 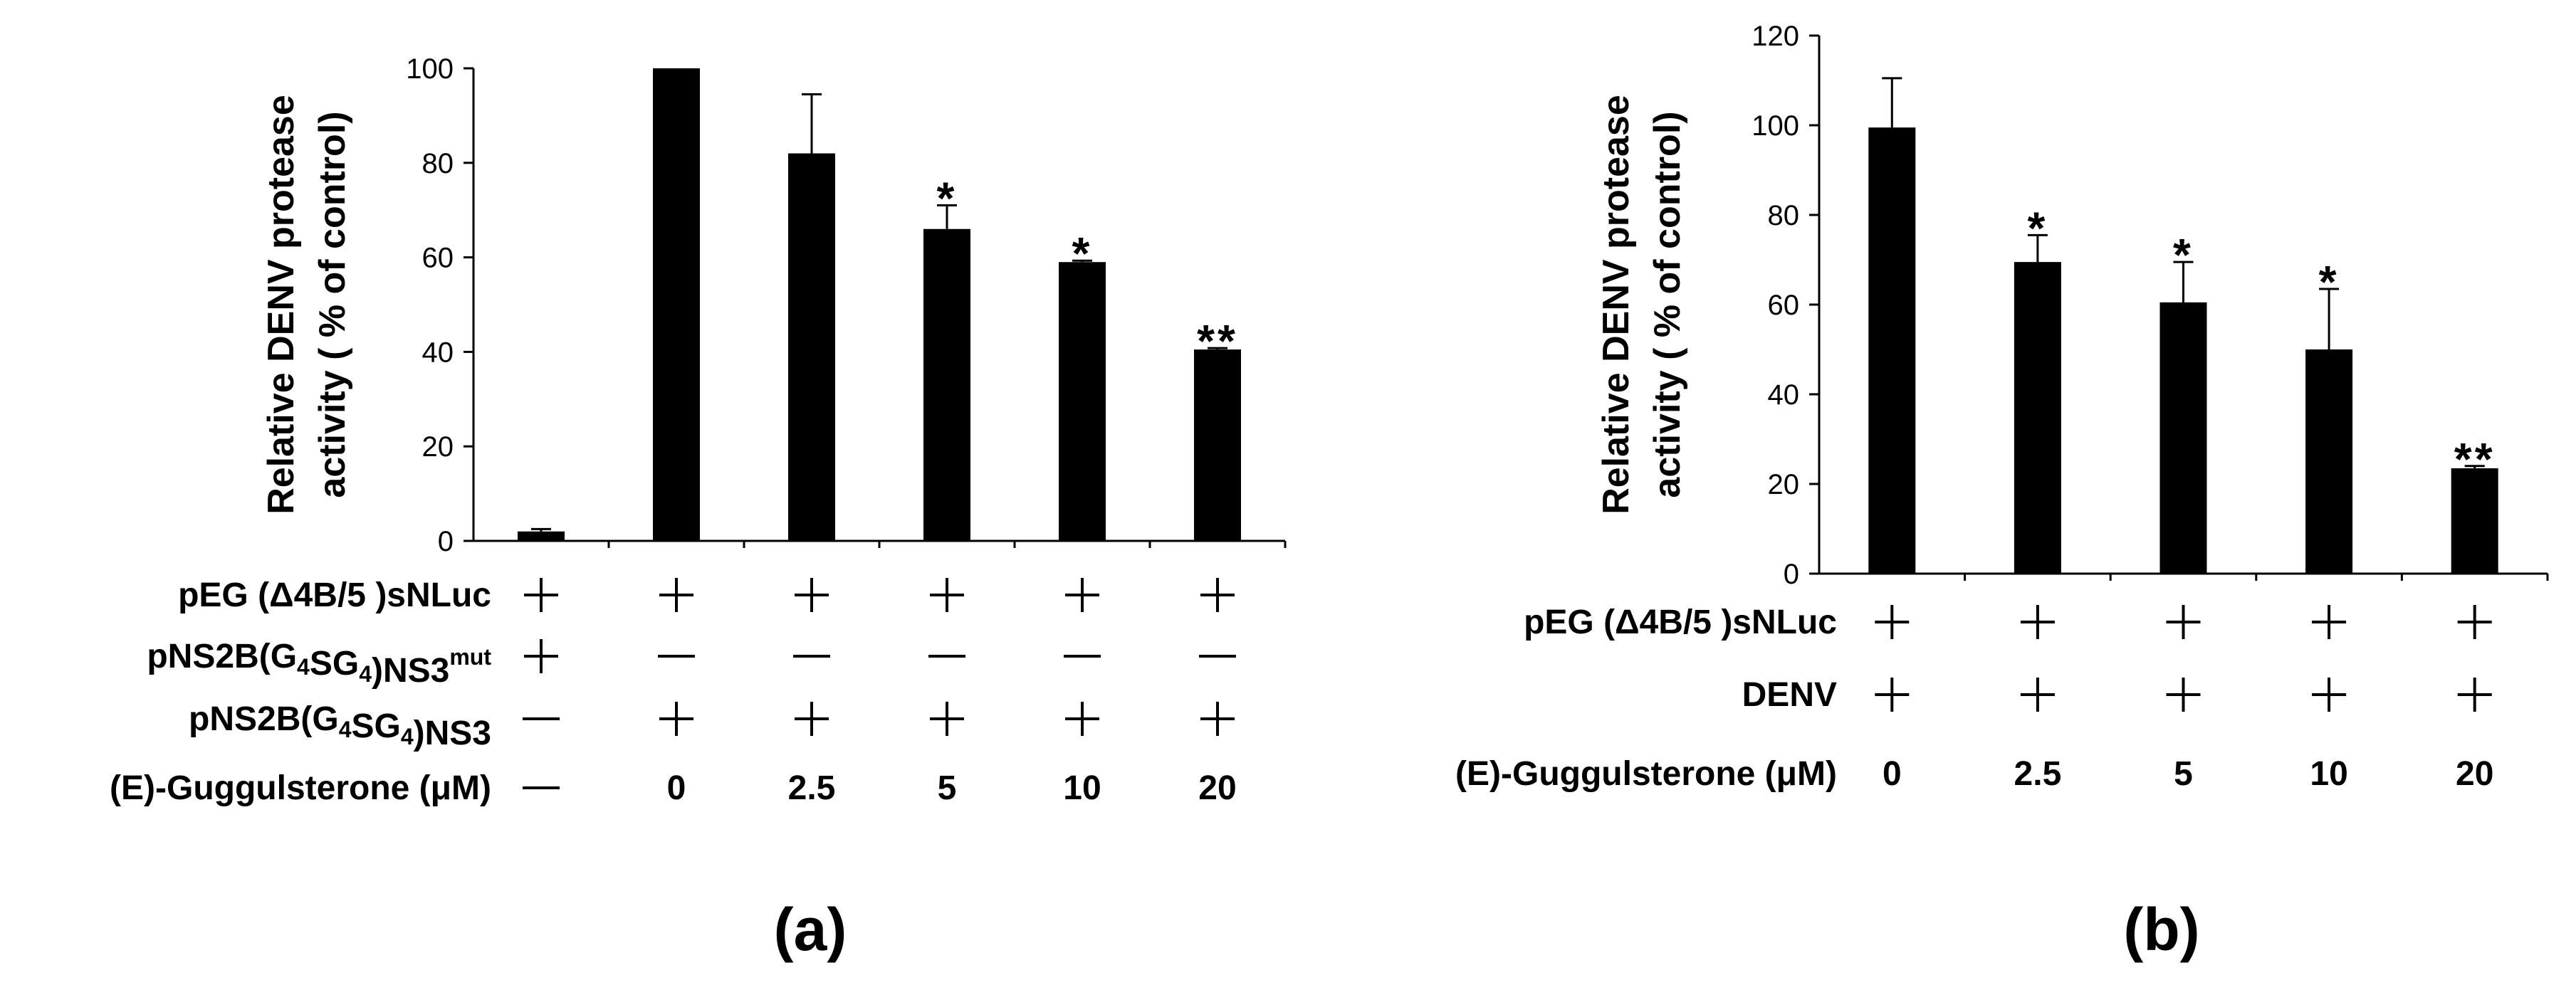 I want to click on condition-row-label: pNS2B(G4SG4)NS3mut, so click(x=319, y=664).